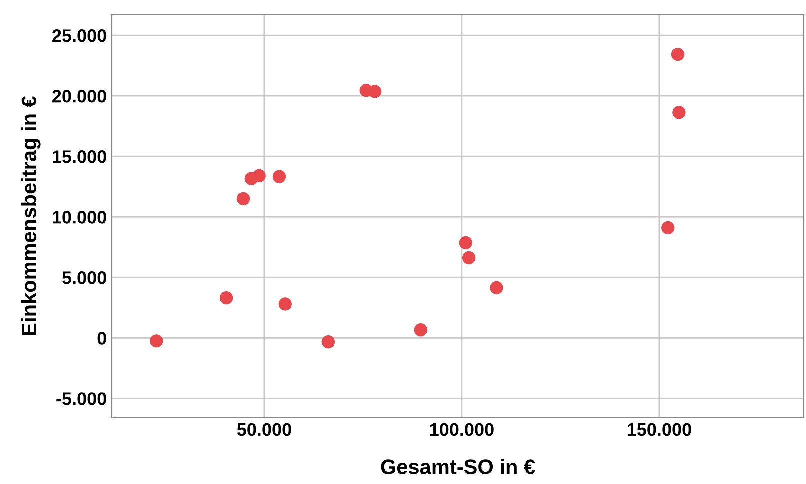 Image resolution: width=806 pixels, height=484 pixels. I want to click on y-tick-label: 5.000, so click(84, 278).